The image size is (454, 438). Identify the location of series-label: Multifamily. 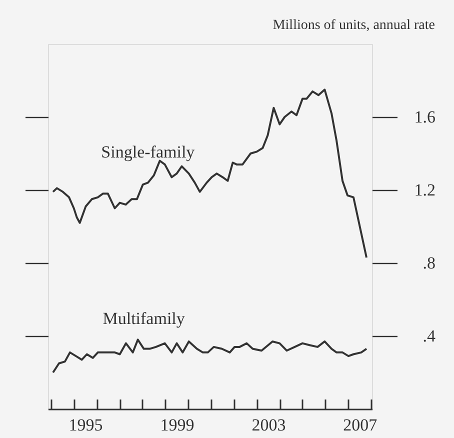
(144, 318).